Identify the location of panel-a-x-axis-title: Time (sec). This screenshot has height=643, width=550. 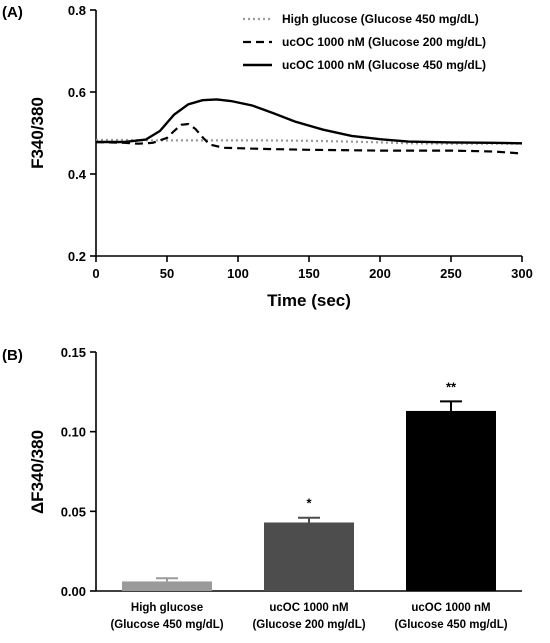
(309, 300).